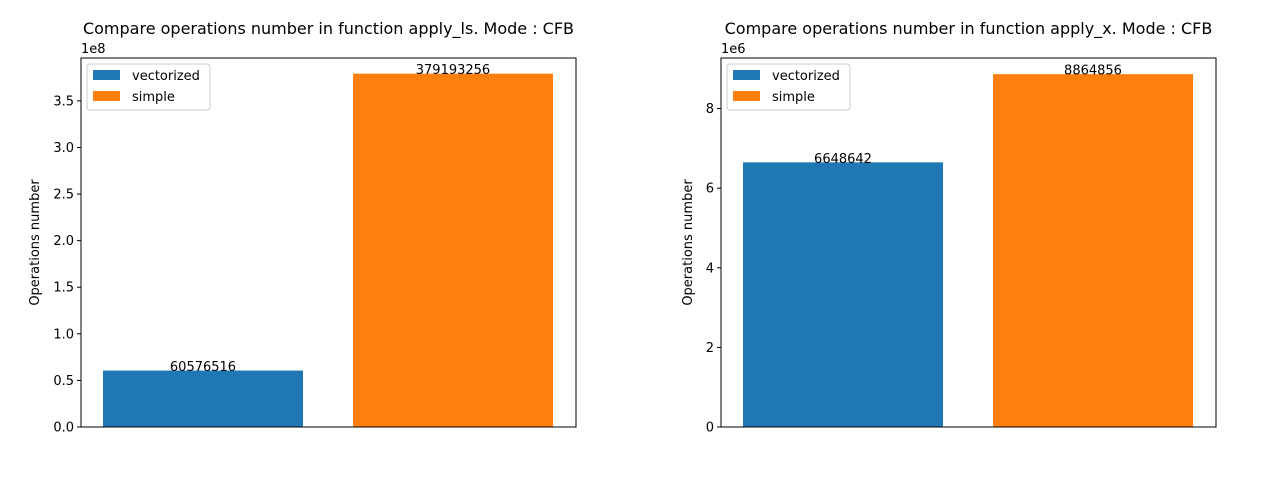  I want to click on y-tick-label: 3.0, so click(63, 148).